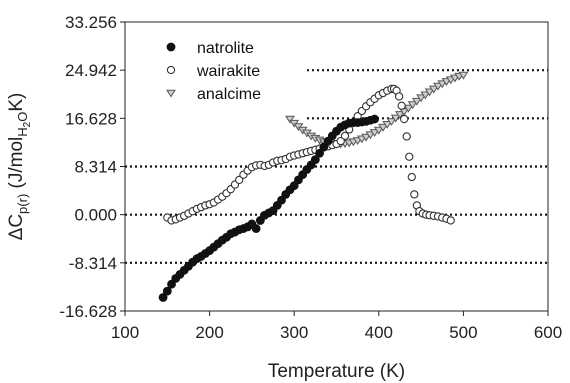 The width and height of the screenshot is (570, 383). What do you see at coordinates (225, 48) in the screenshot?
I see `legend-label-natrolite: natrolite` at bounding box center [225, 48].